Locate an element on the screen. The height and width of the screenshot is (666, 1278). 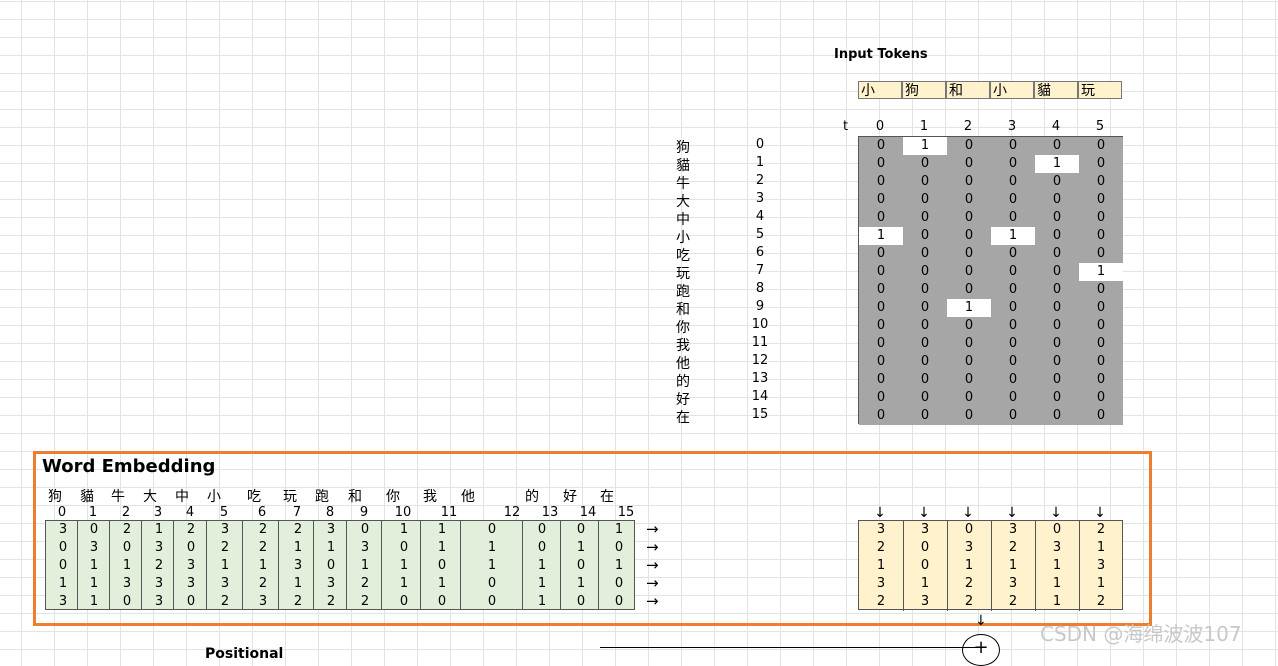
embedding-index: 4 is located at coordinates (190, 512).